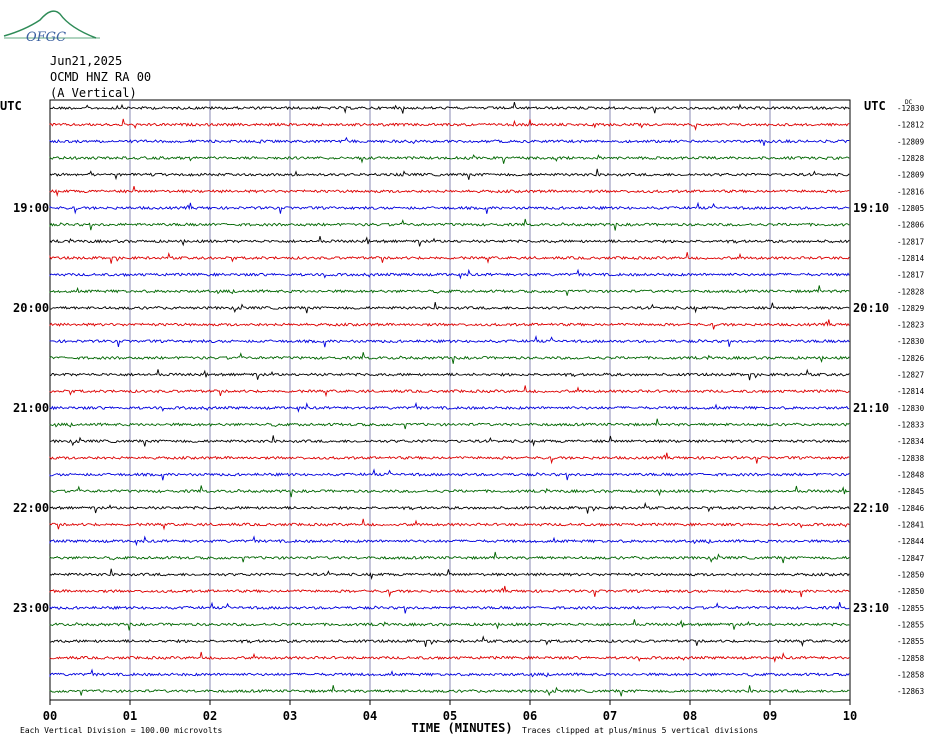 The image size is (930, 744). What do you see at coordinates (11, 106) in the screenshot?
I see `left-utc-label: UTC` at bounding box center [11, 106].